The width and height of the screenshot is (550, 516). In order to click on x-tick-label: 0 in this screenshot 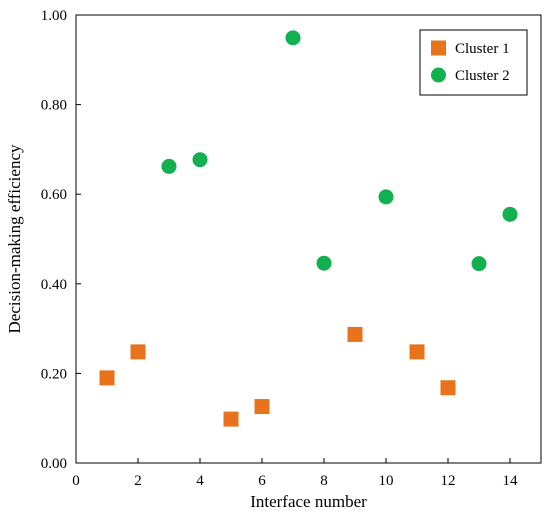, I will do `click(76, 481)`.